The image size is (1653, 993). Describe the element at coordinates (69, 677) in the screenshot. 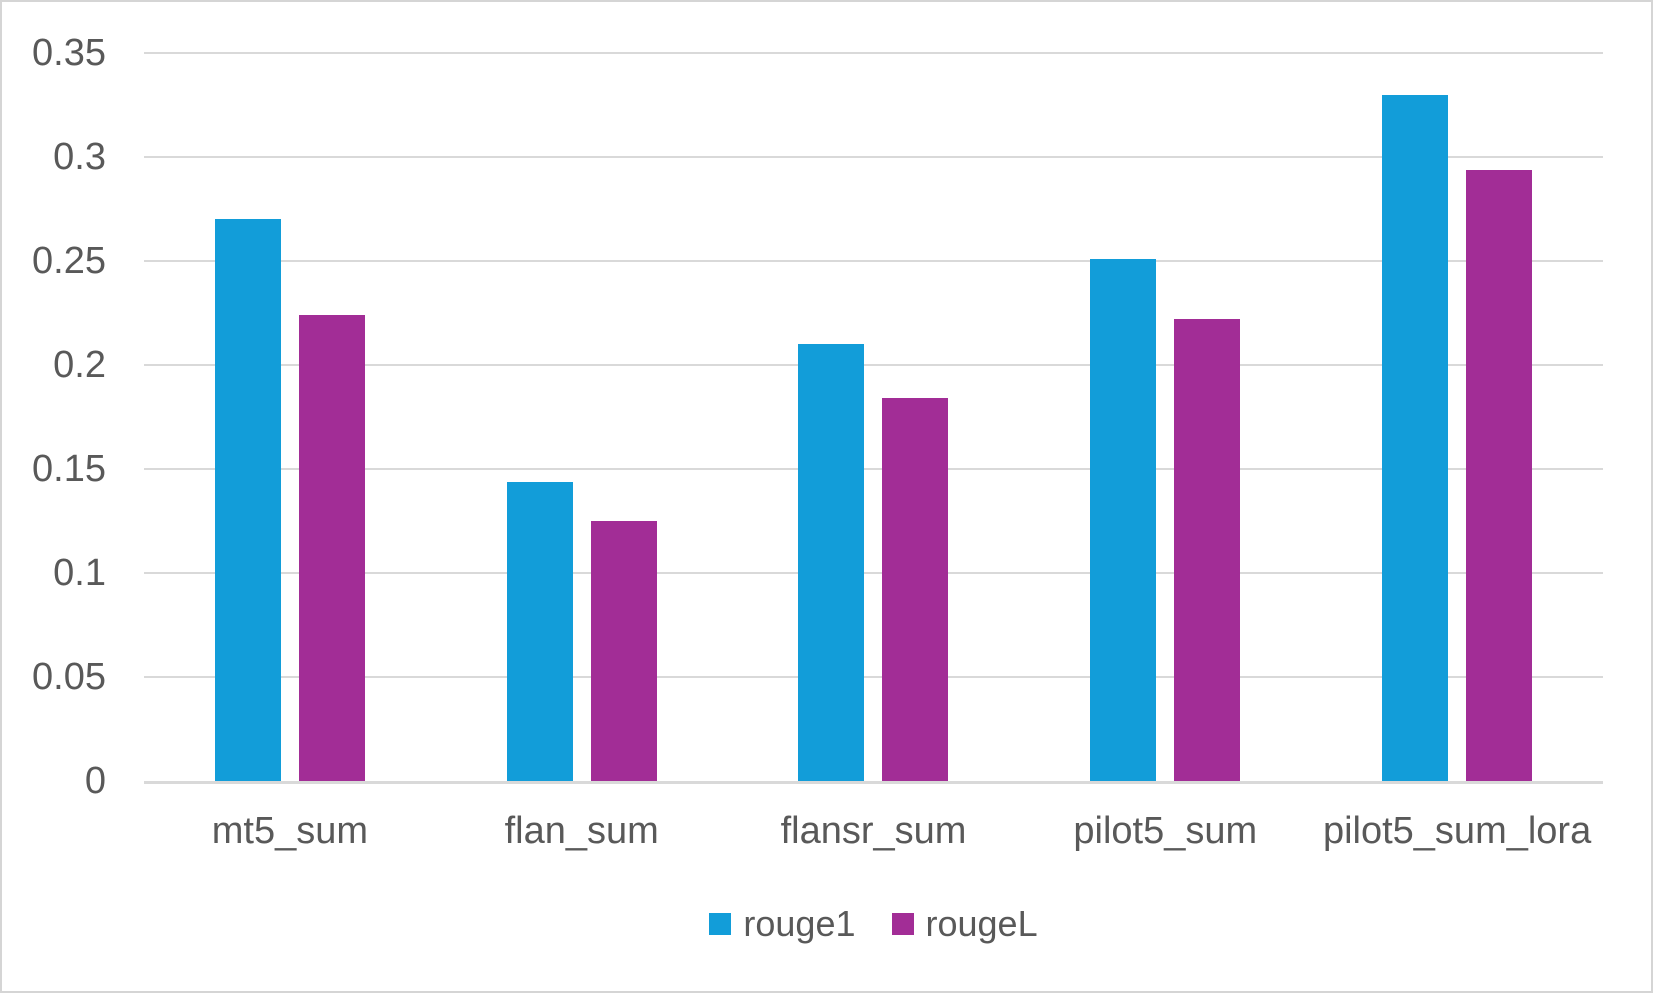

I see `y-axis-tick-label: 0.05` at that location.